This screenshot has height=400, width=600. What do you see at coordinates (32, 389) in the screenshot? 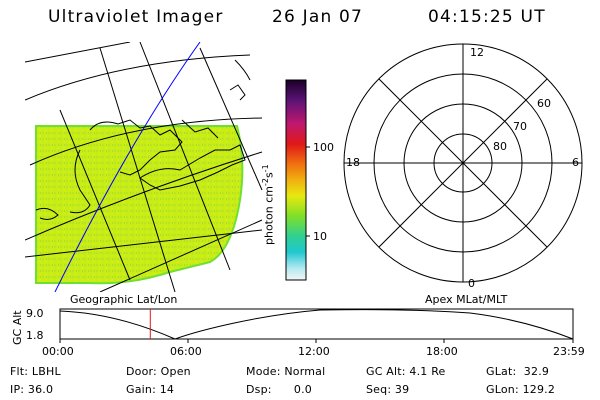
I see `info-ip: IP: 36.0` at bounding box center [32, 389].